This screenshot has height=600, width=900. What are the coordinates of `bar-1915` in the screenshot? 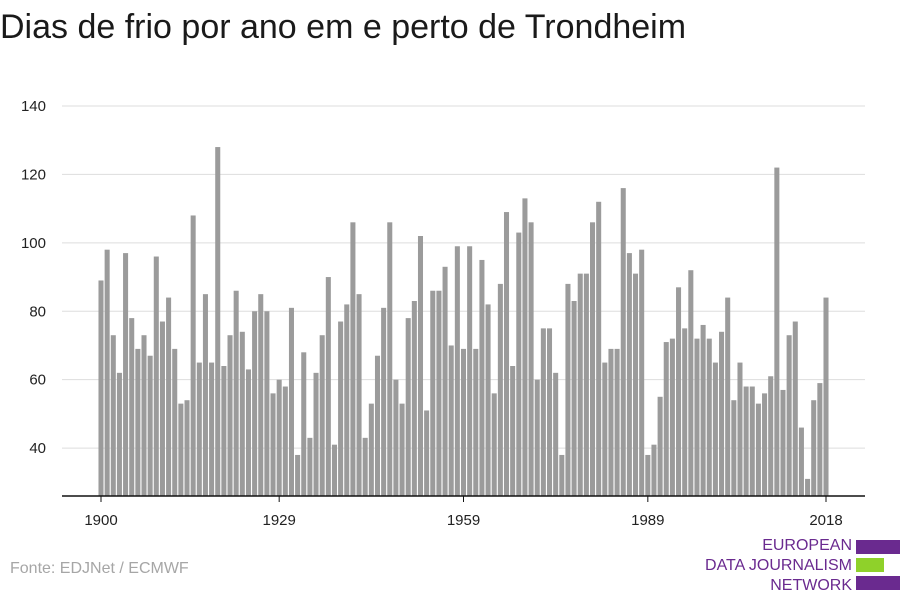 It's located at (193, 355).